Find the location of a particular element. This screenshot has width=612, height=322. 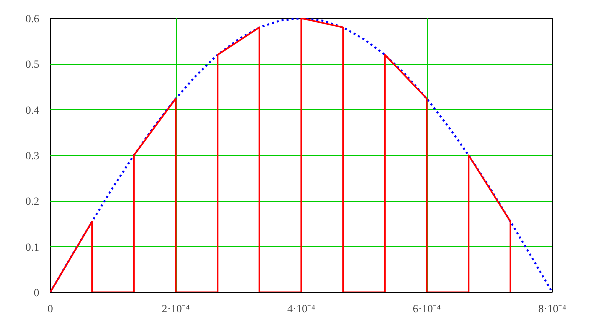

x-tick-label: 6·10⁻⁴ is located at coordinates (427, 310).